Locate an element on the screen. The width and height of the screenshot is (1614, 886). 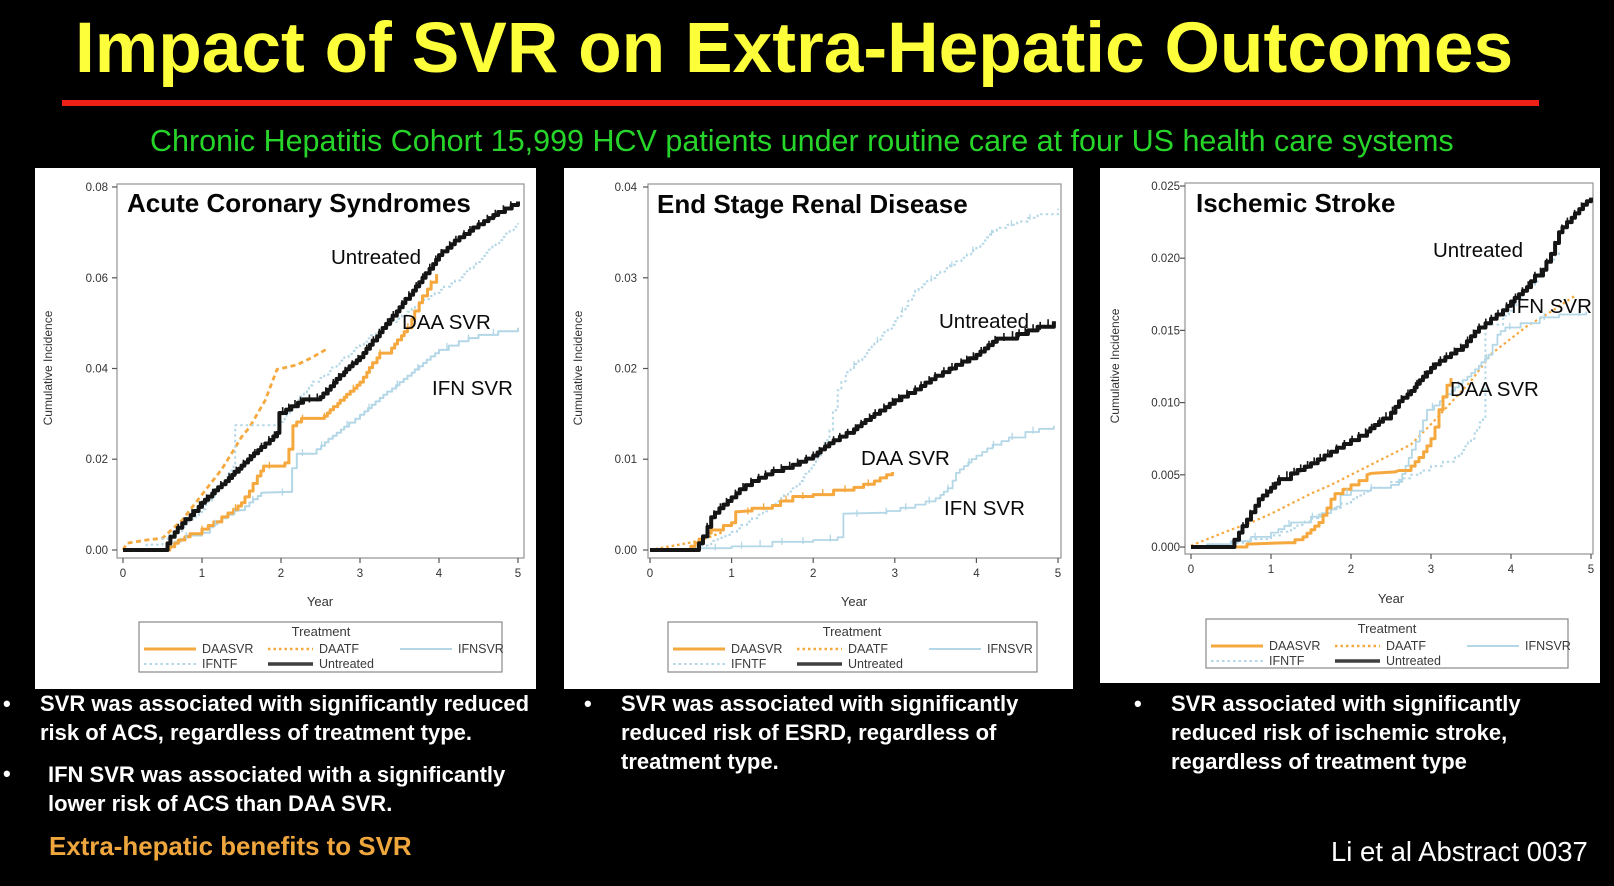
svg-text: 0.020 is located at coordinates (1165, 259).